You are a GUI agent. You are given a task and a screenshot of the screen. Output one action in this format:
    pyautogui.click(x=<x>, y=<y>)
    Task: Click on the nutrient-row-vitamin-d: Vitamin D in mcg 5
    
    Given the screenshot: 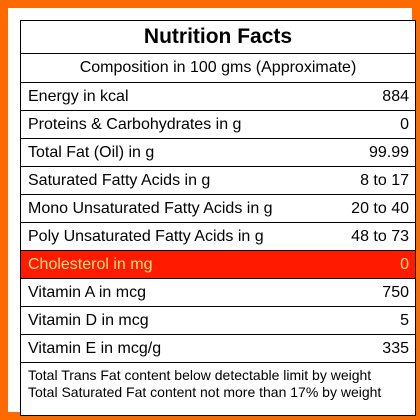 What is the action you would take?
    pyautogui.click(x=218, y=321)
    